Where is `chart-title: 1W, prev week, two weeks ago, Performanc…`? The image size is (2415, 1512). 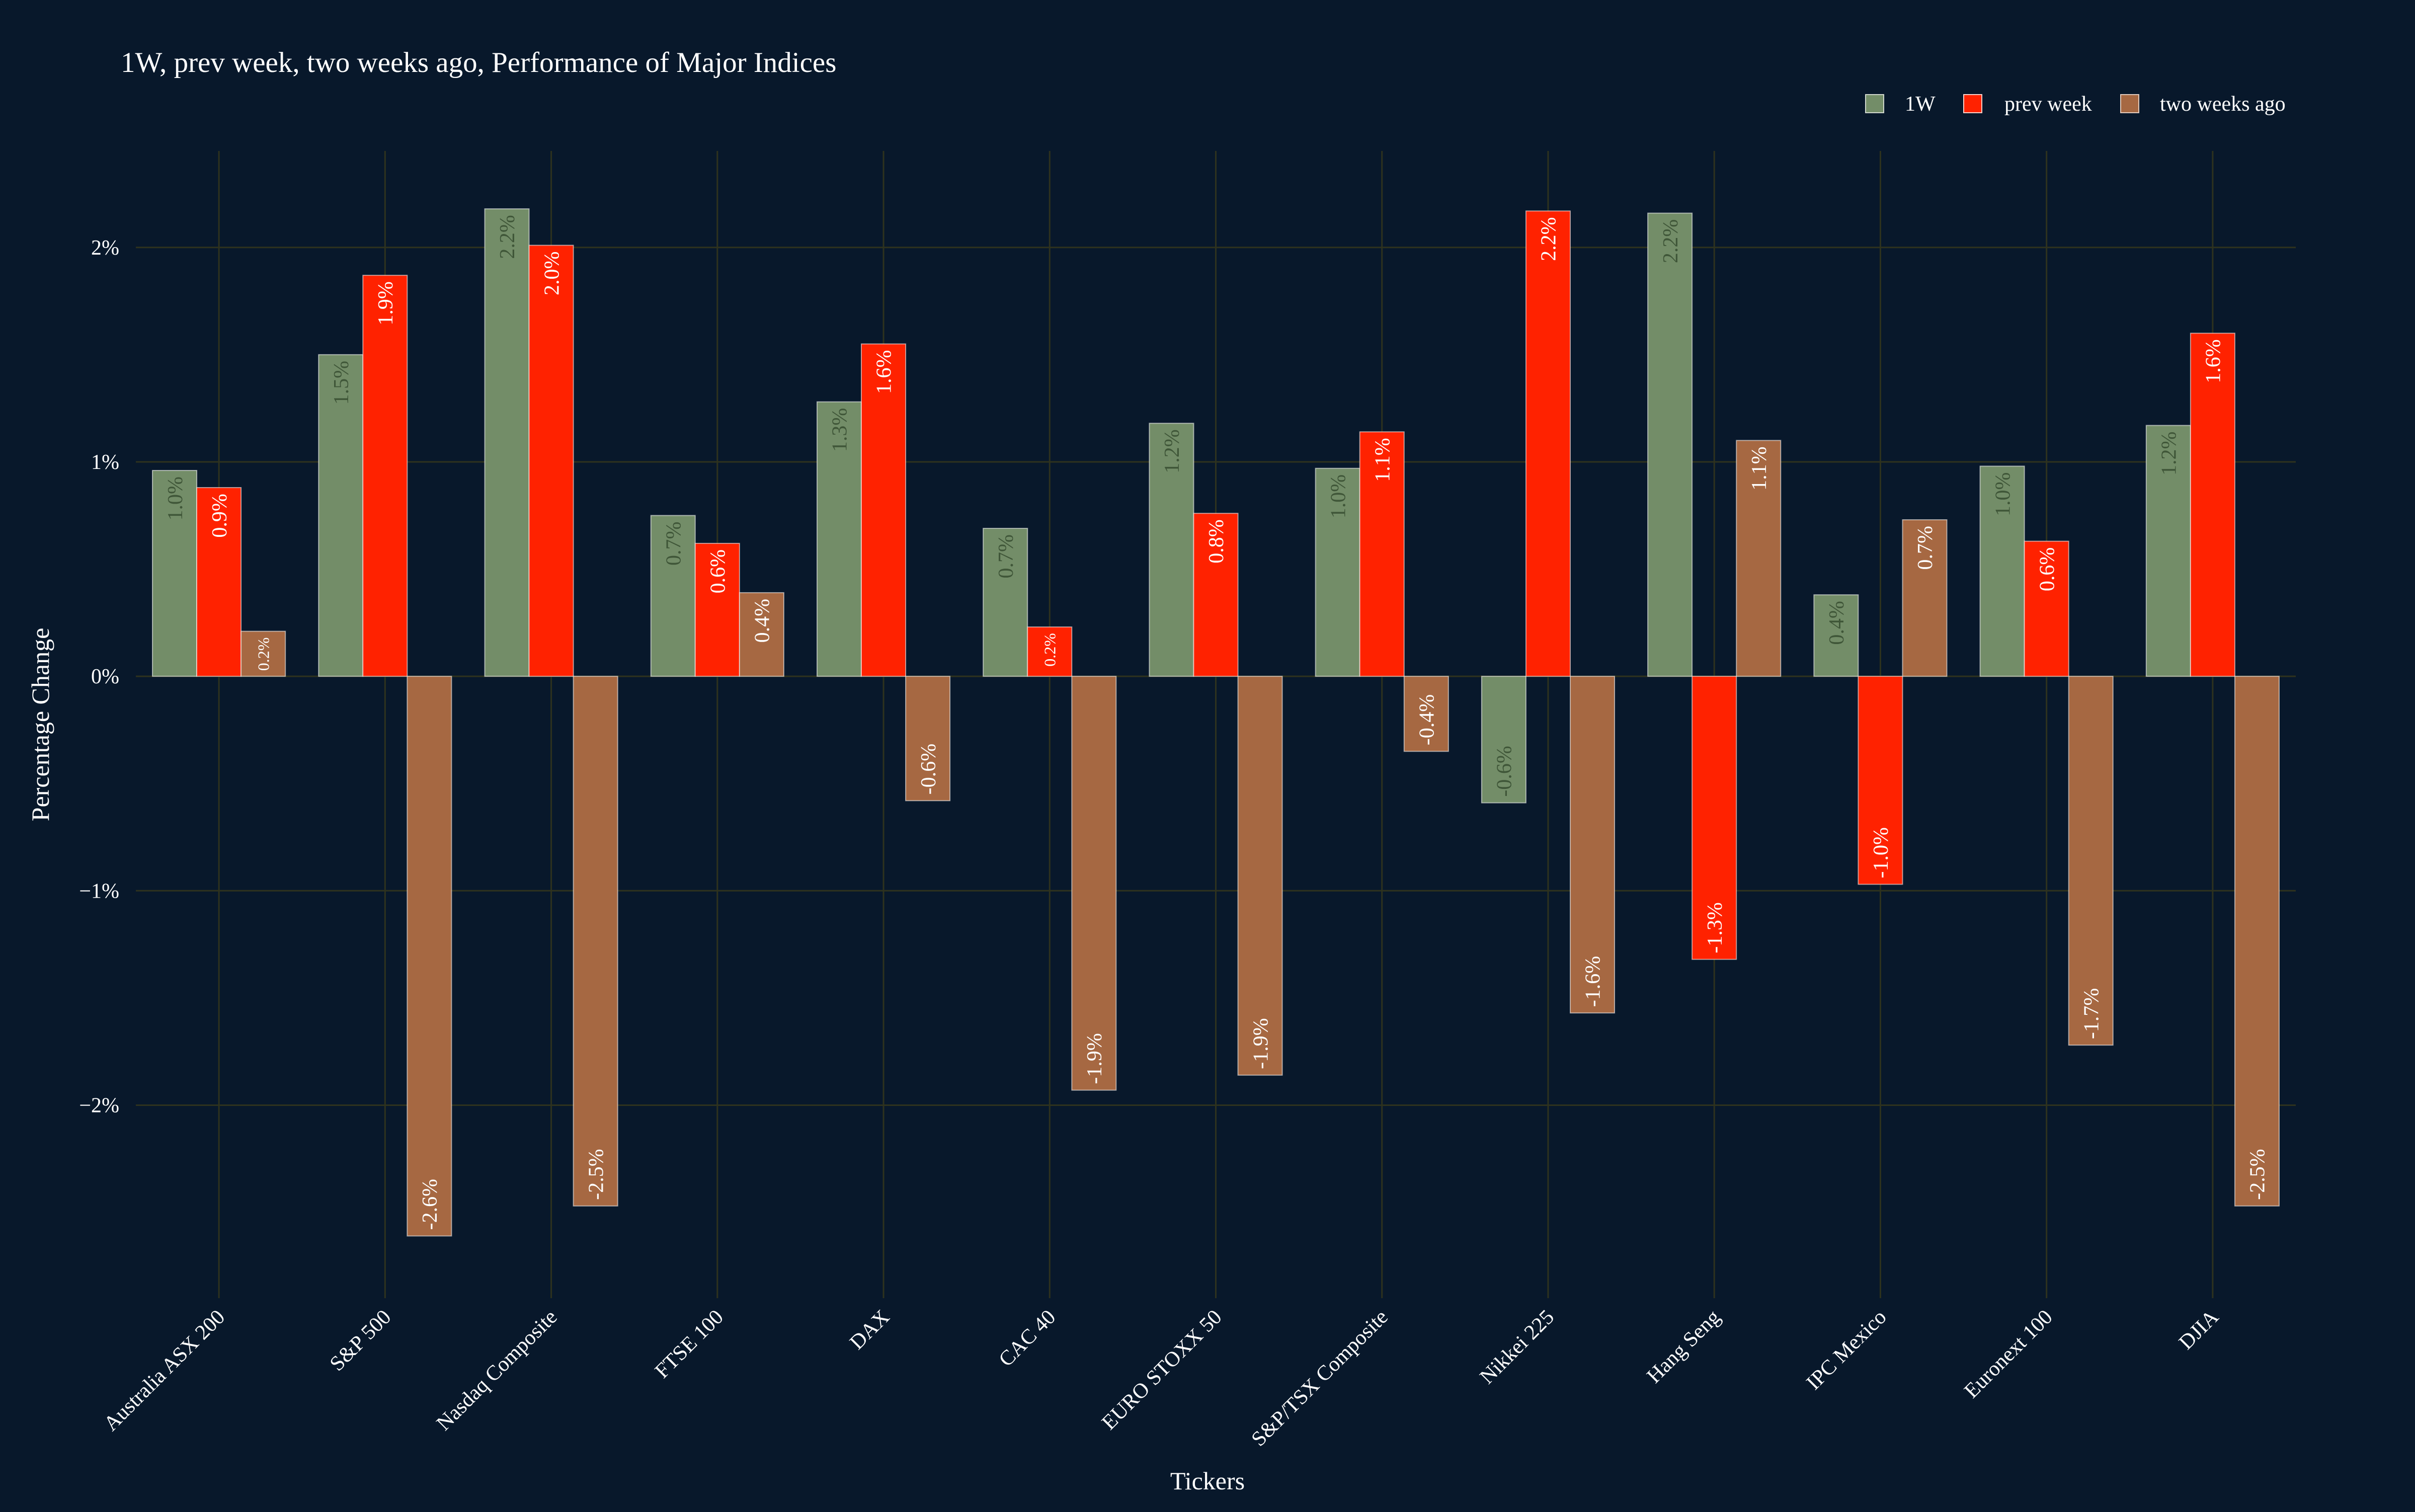
chart-title: 1W, prev week, two weeks ago, Performanc… is located at coordinates (478, 62).